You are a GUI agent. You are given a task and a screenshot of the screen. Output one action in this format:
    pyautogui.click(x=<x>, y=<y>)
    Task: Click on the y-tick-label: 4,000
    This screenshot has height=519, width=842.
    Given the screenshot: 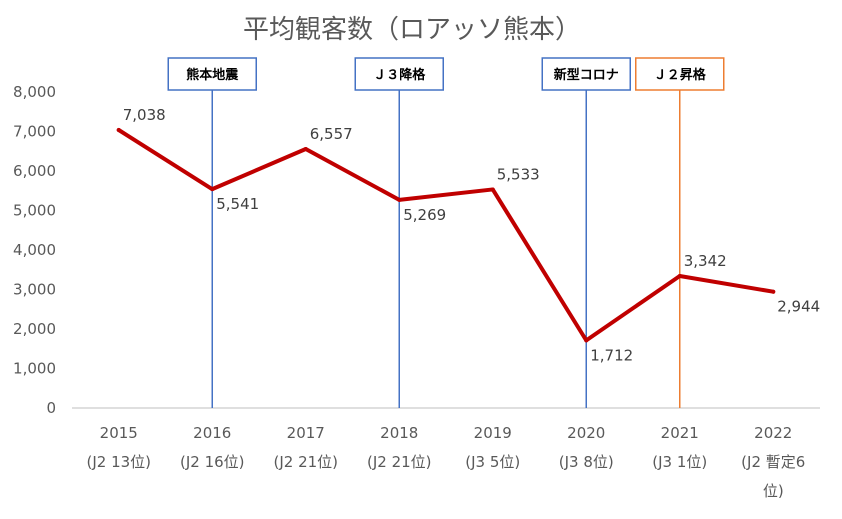 What is the action you would take?
    pyautogui.click(x=34, y=250)
    